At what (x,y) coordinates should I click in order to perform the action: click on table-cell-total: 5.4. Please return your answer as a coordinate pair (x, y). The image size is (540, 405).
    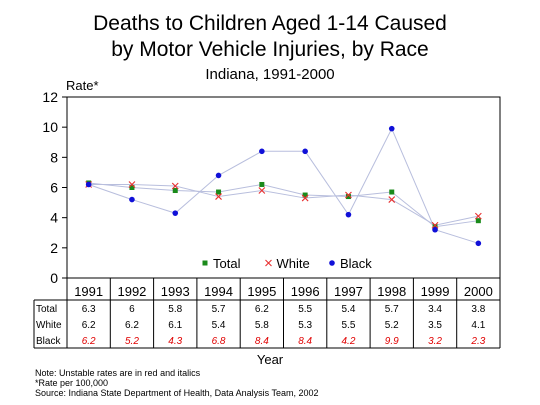
    Looking at the image, I should click on (348, 309).